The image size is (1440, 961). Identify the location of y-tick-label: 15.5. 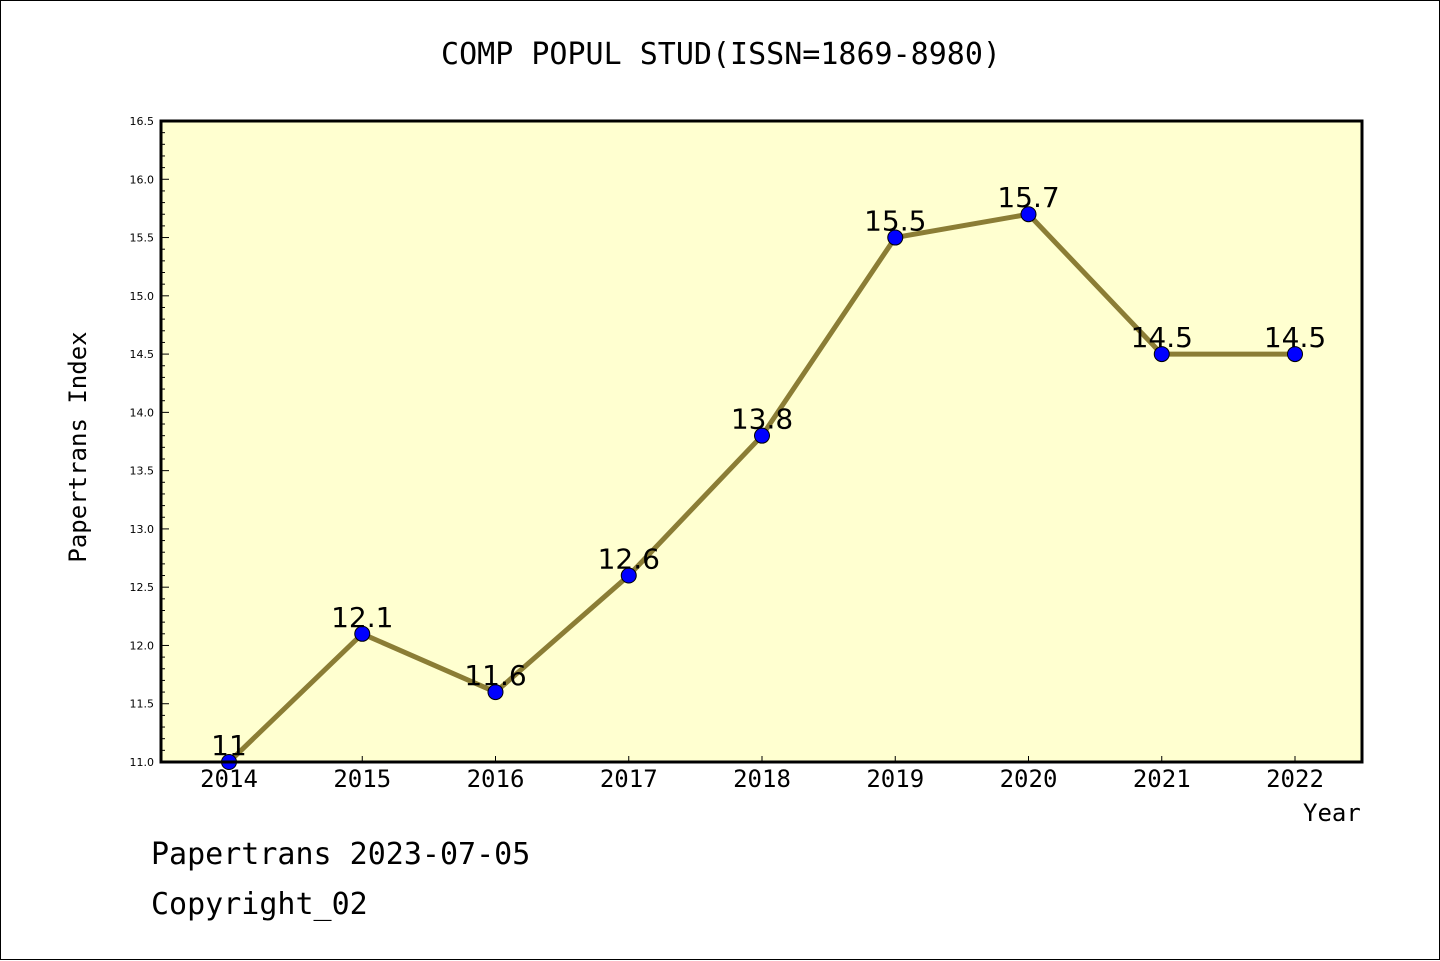
(142, 238).